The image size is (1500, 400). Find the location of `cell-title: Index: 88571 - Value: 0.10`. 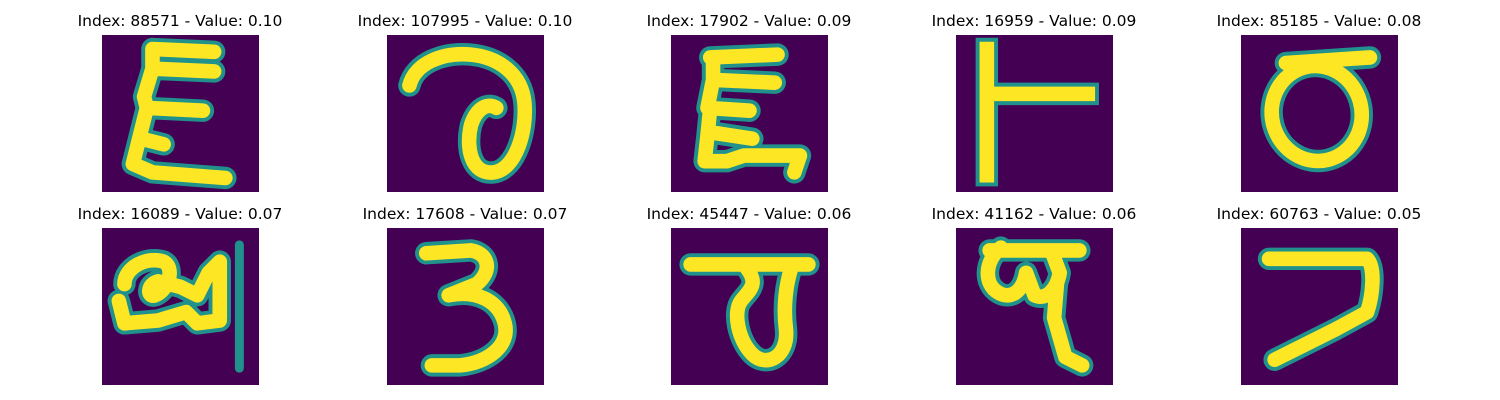

cell-title: Index: 88571 - Value: 0.10 is located at coordinates (180, 21).